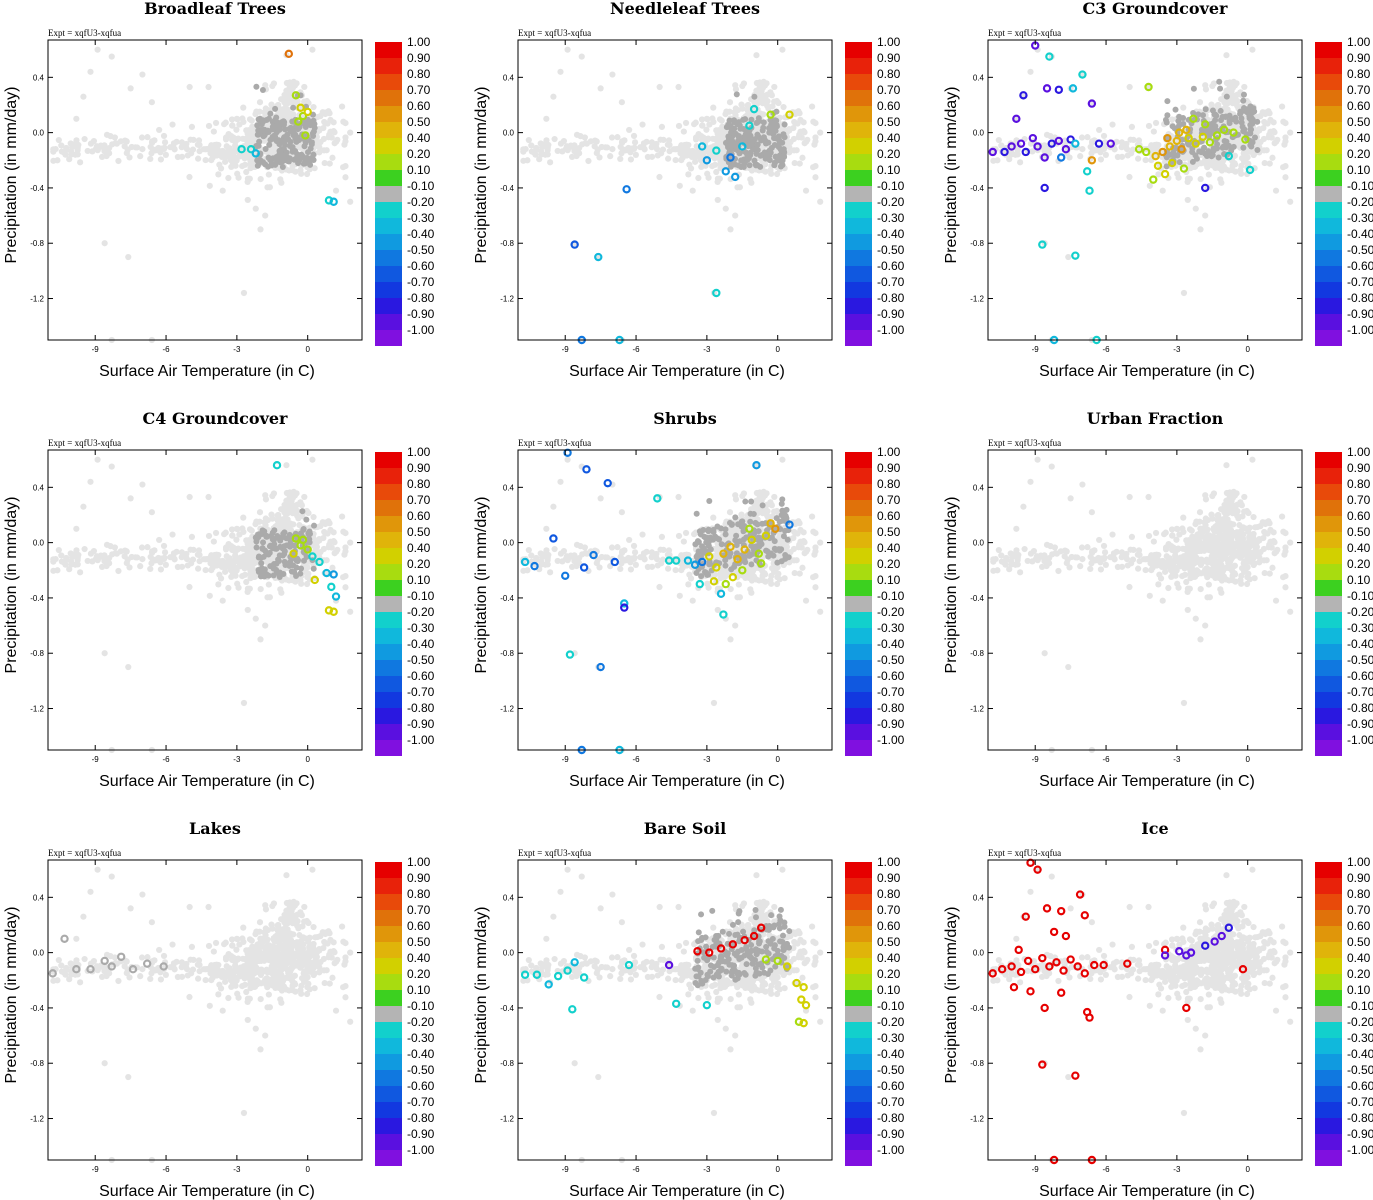 This screenshot has width=1373, height=1200. What do you see at coordinates (419, 58) in the screenshot?
I see `colorbar-label: 0.90` at bounding box center [419, 58].